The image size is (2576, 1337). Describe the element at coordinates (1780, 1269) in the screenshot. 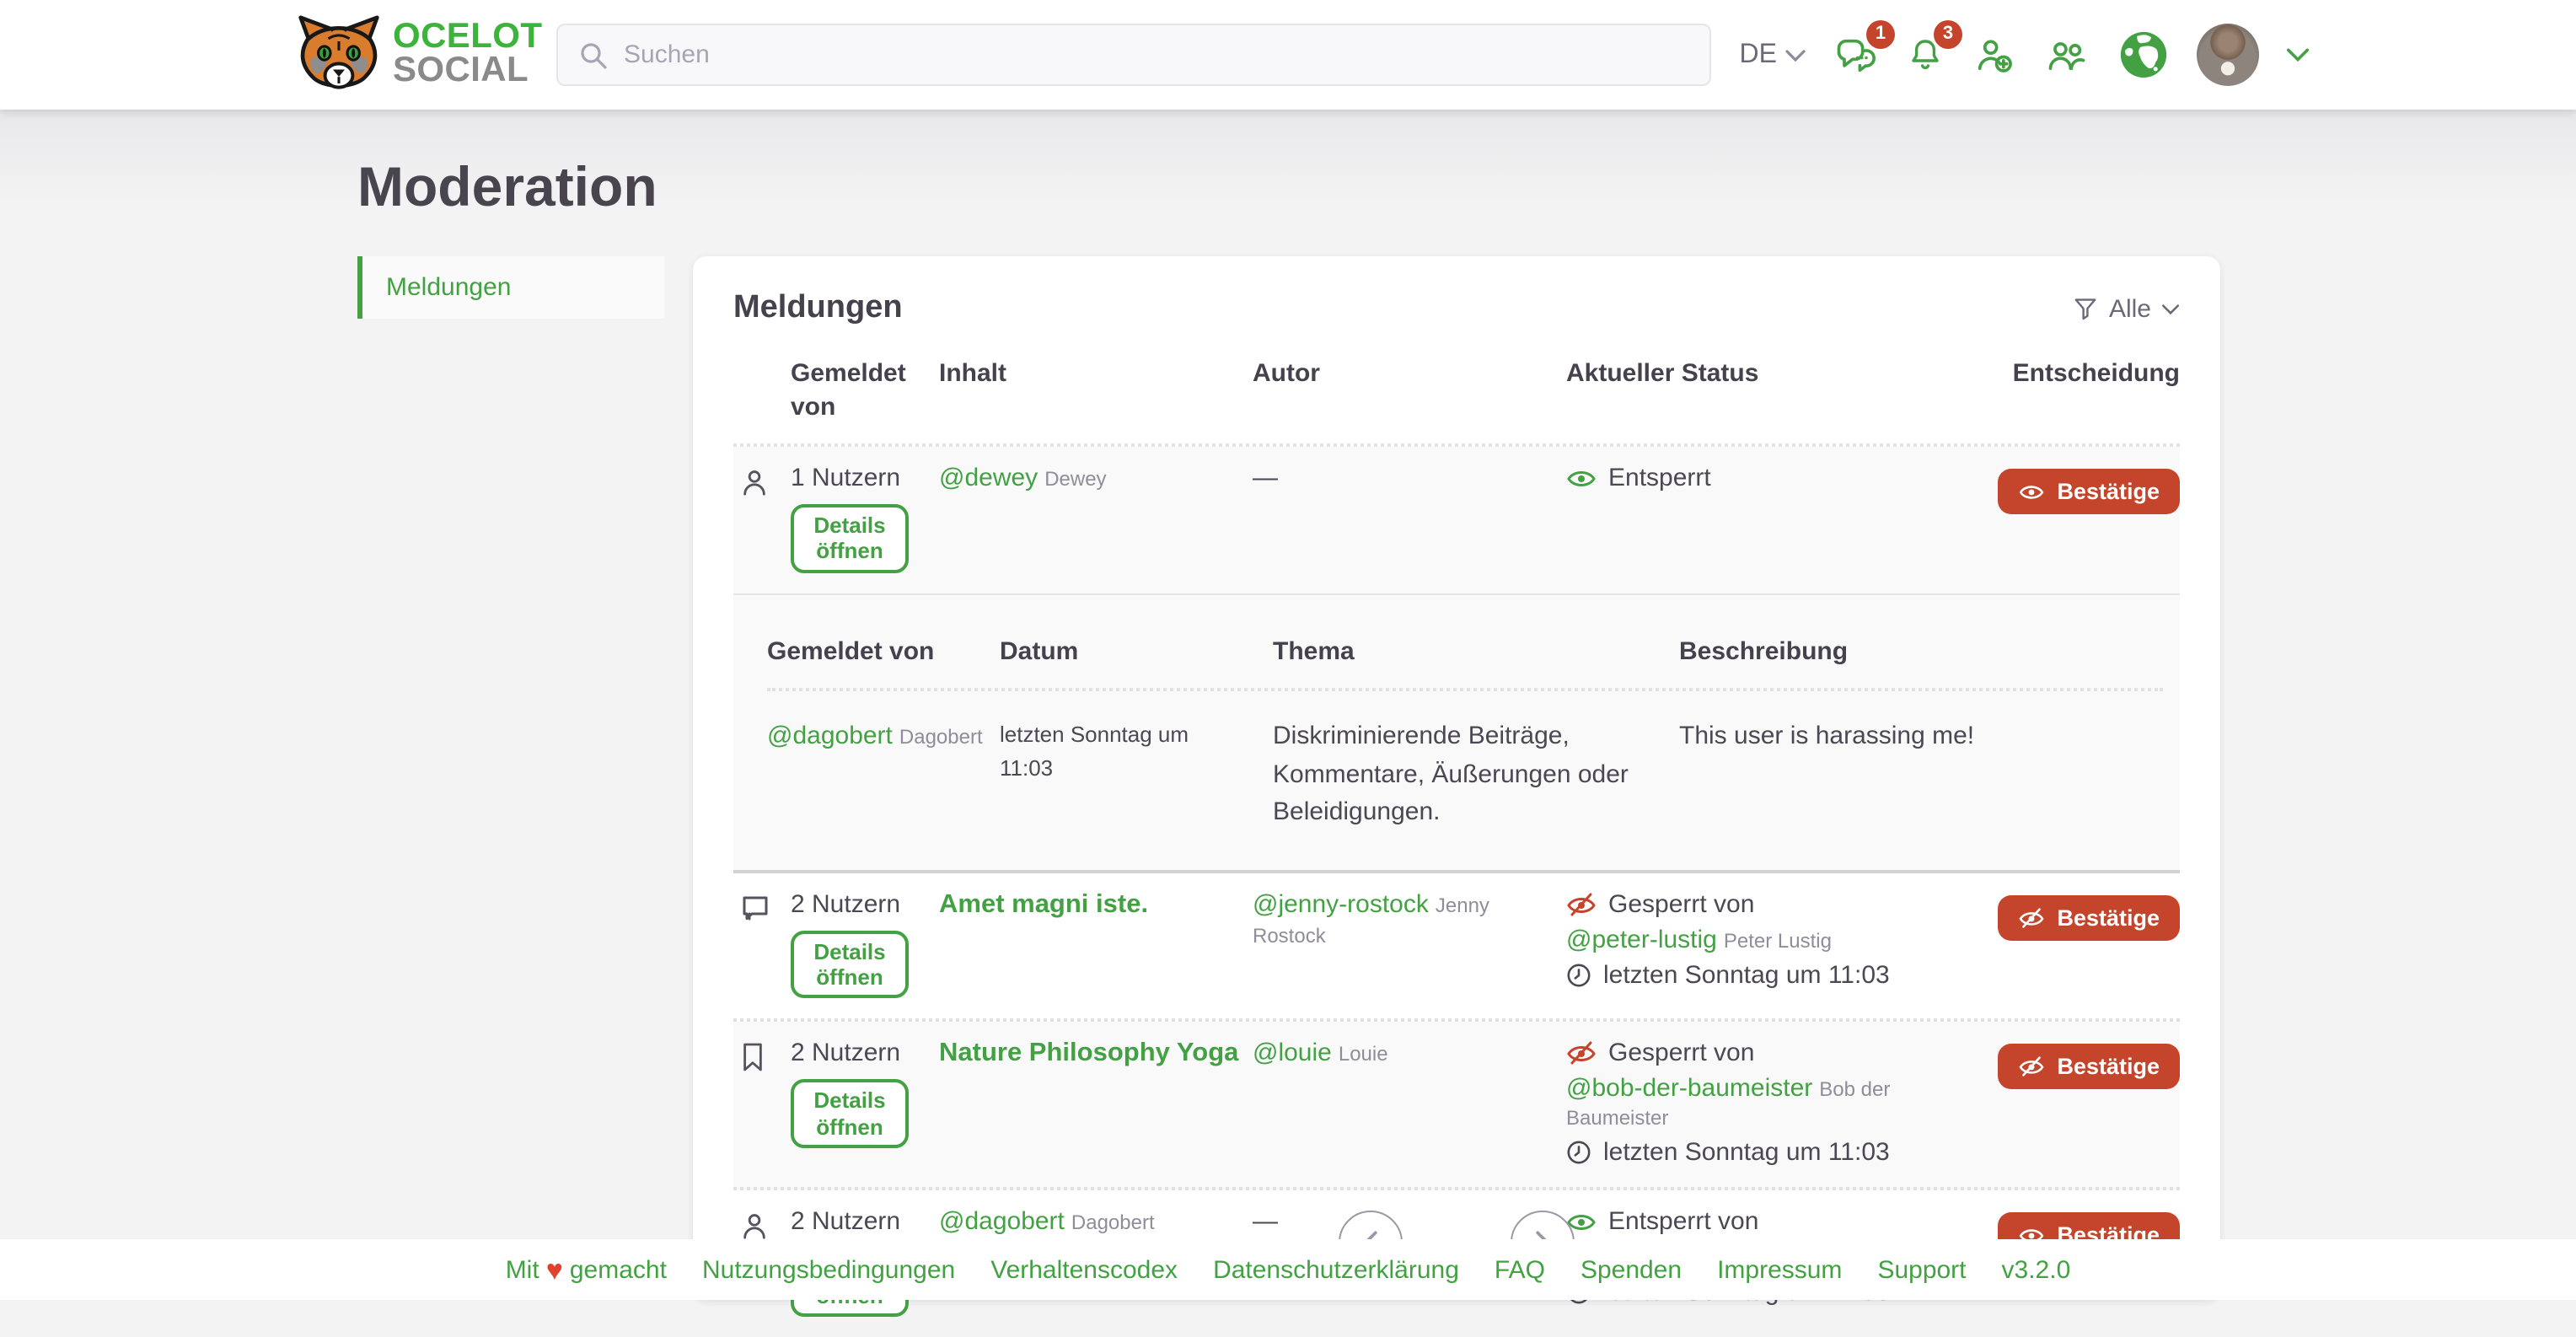

I see `footer-link-imprint: Impressum` at that location.